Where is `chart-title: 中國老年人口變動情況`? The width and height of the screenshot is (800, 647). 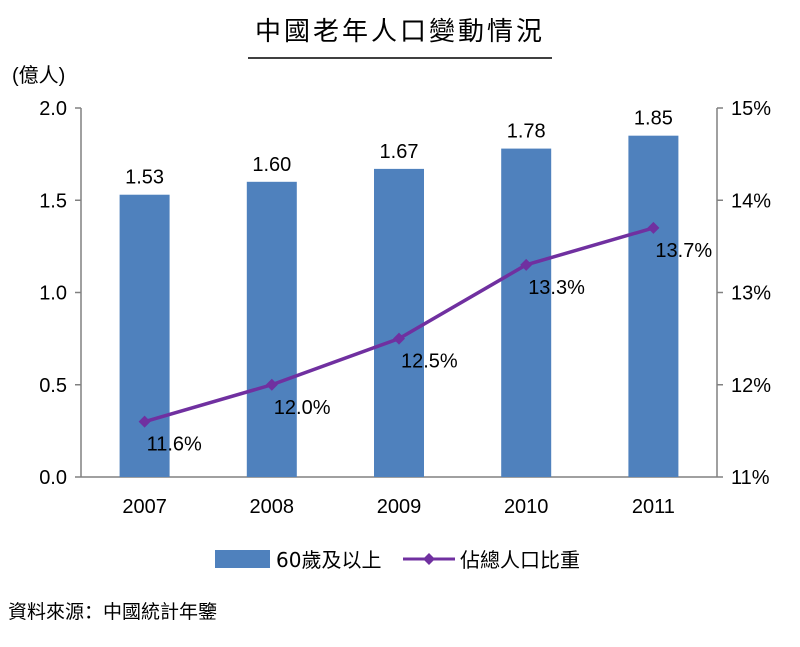
chart-title: 中國老年人口變動情況 is located at coordinates (400, 32).